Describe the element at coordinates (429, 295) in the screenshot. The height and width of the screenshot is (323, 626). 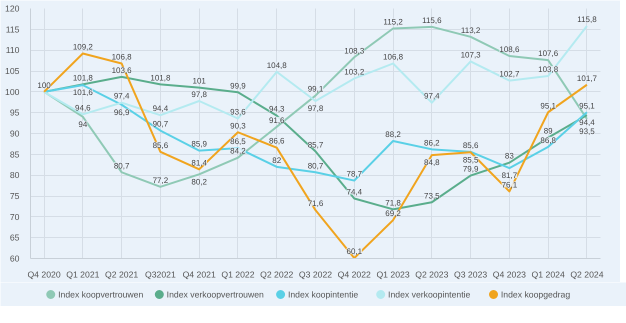
I see `legend-label: Index verkoopintentie` at that location.